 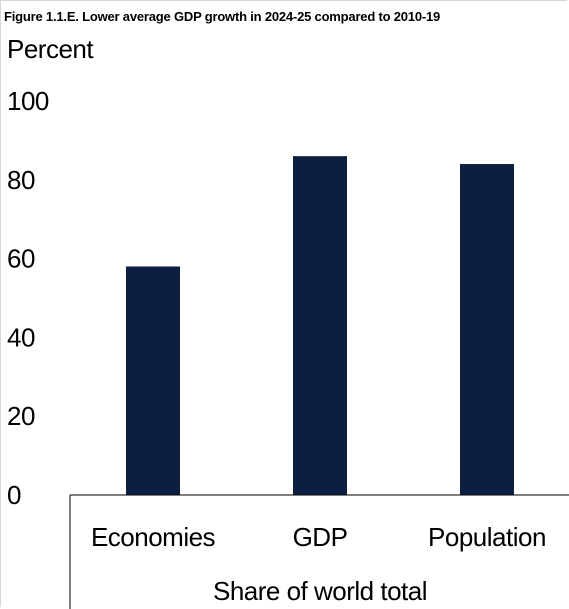 I want to click on bar-gdp, so click(x=320, y=325).